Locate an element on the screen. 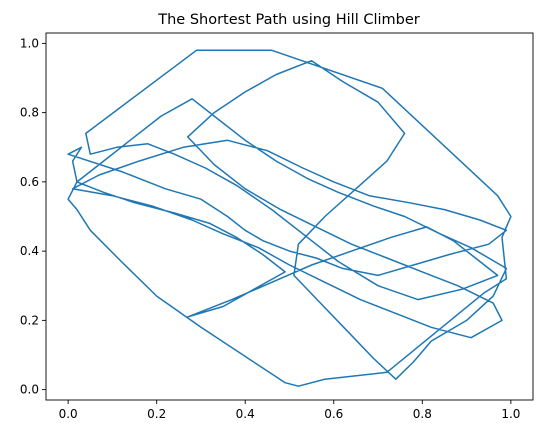 This screenshot has width=547, height=440. y-tick-label: 0.6 is located at coordinates (29, 182).